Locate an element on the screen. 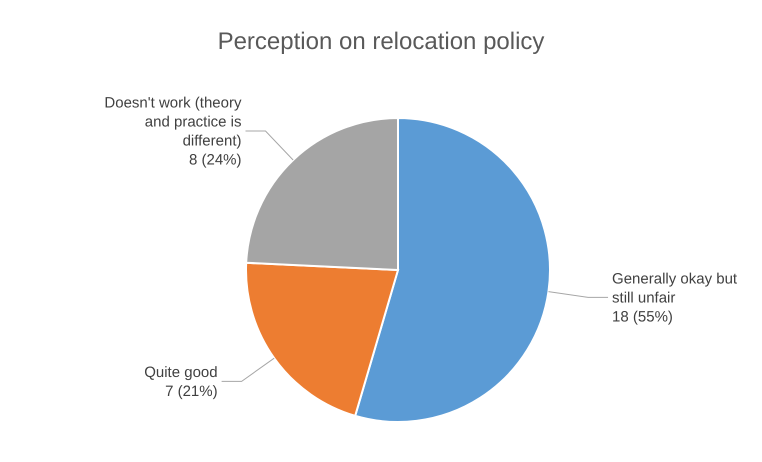  slice-label: Quite good is located at coordinates (181, 371).